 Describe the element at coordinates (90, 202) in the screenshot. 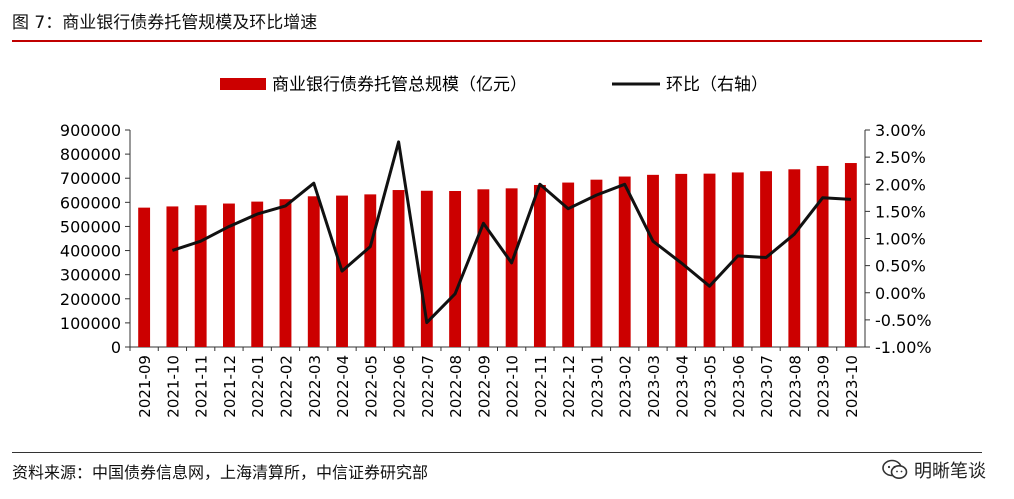

I see `left-axis-tick-label: 600000` at that location.